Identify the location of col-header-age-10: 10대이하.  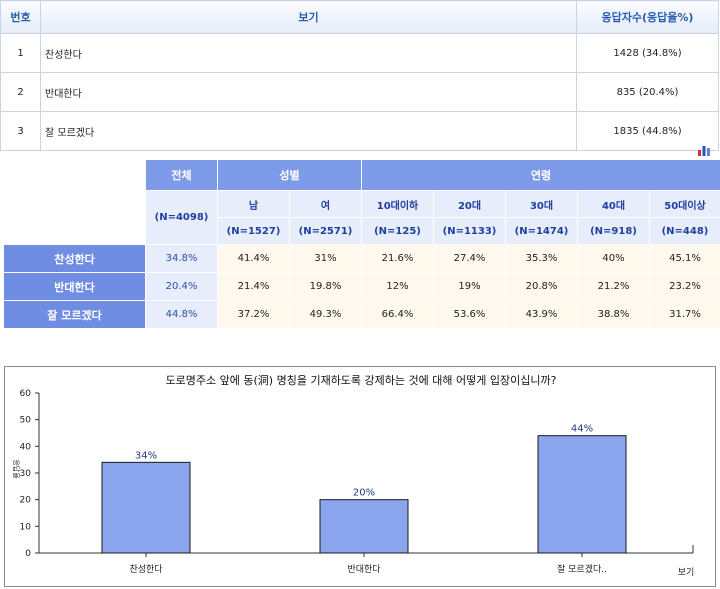
(397, 204).